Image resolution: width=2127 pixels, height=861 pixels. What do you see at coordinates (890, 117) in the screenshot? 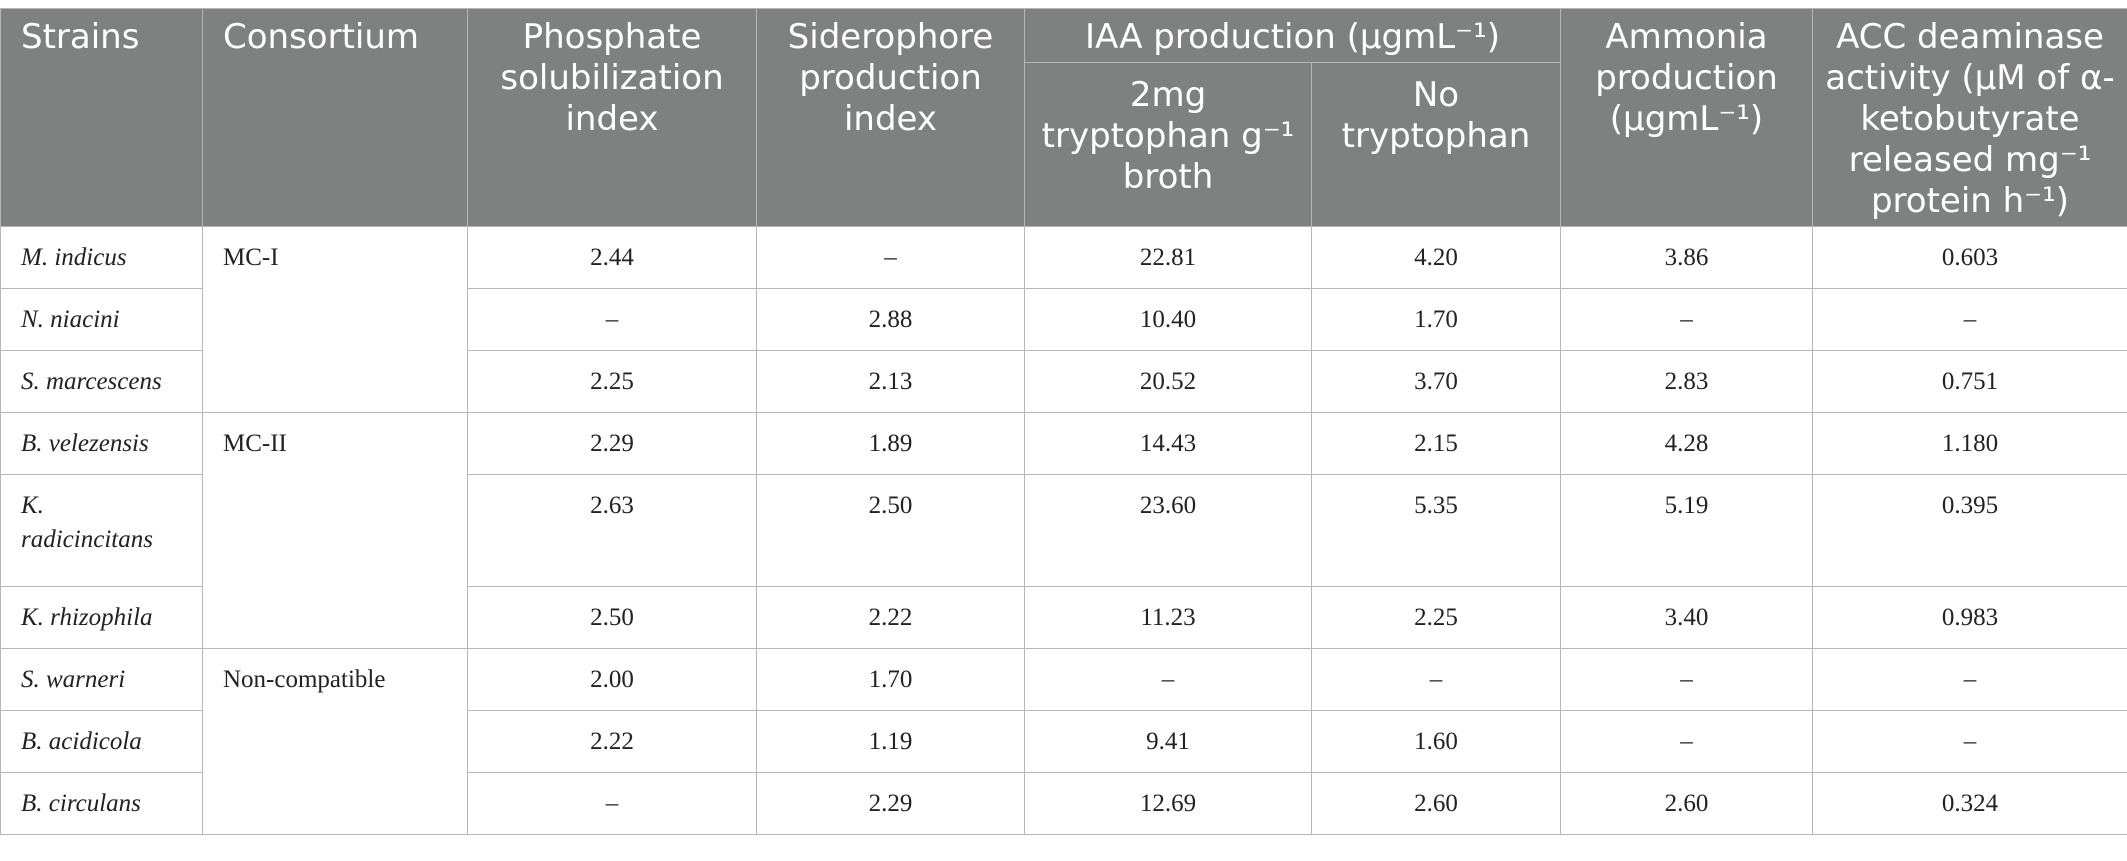
I see `header-siderophore: Siderophore production index` at bounding box center [890, 117].